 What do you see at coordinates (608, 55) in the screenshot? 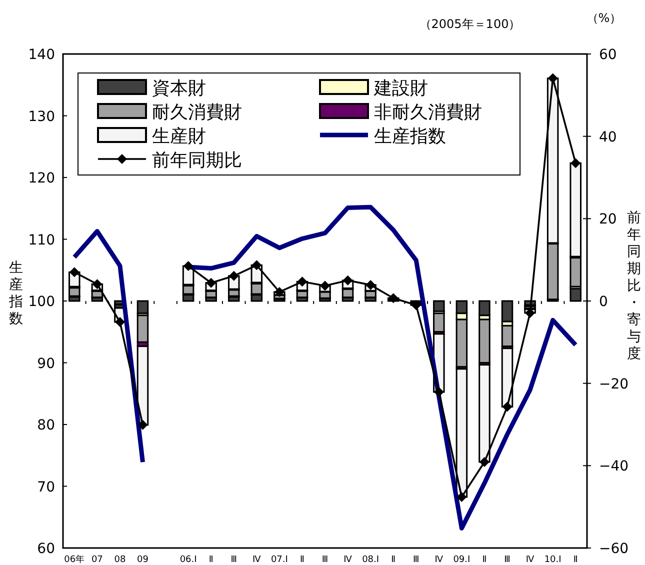
I see `y2-tick-label: 60` at bounding box center [608, 55].